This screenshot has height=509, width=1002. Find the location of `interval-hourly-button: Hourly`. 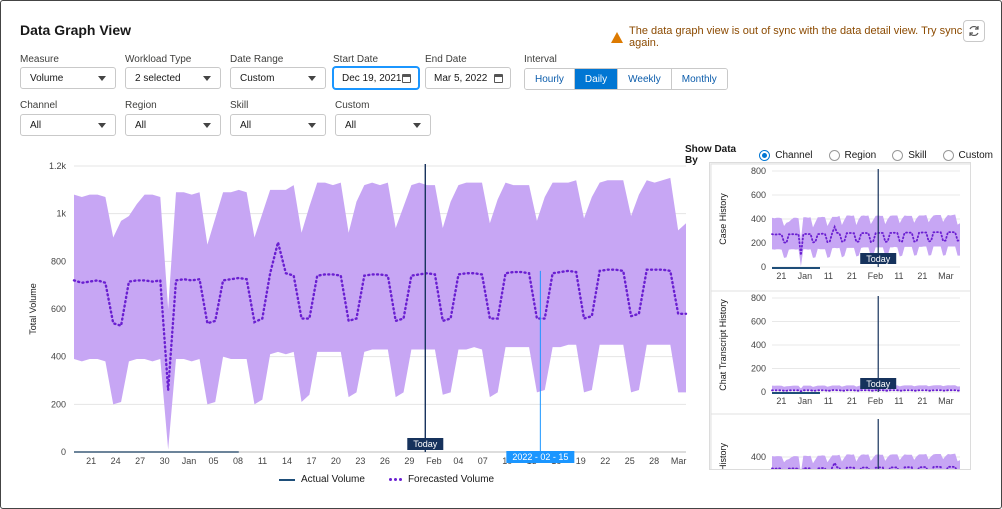

interval-hourly-button: Hourly is located at coordinates (550, 79).